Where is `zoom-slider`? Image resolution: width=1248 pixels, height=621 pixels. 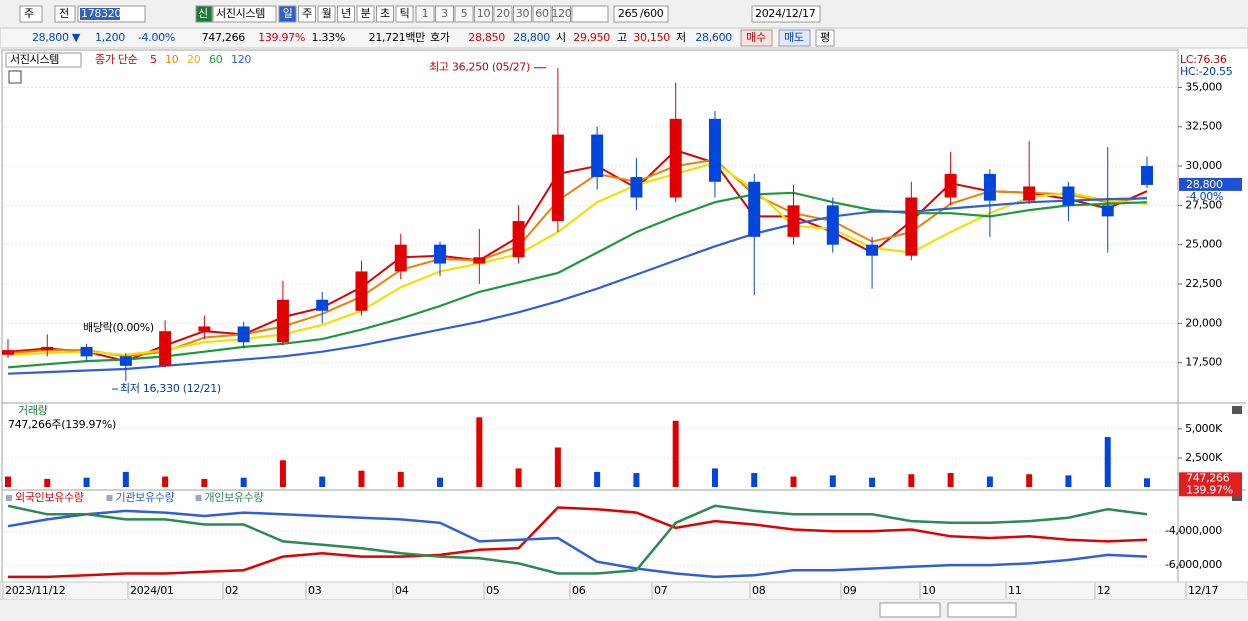 zoom-slider is located at coordinates (982, 610).